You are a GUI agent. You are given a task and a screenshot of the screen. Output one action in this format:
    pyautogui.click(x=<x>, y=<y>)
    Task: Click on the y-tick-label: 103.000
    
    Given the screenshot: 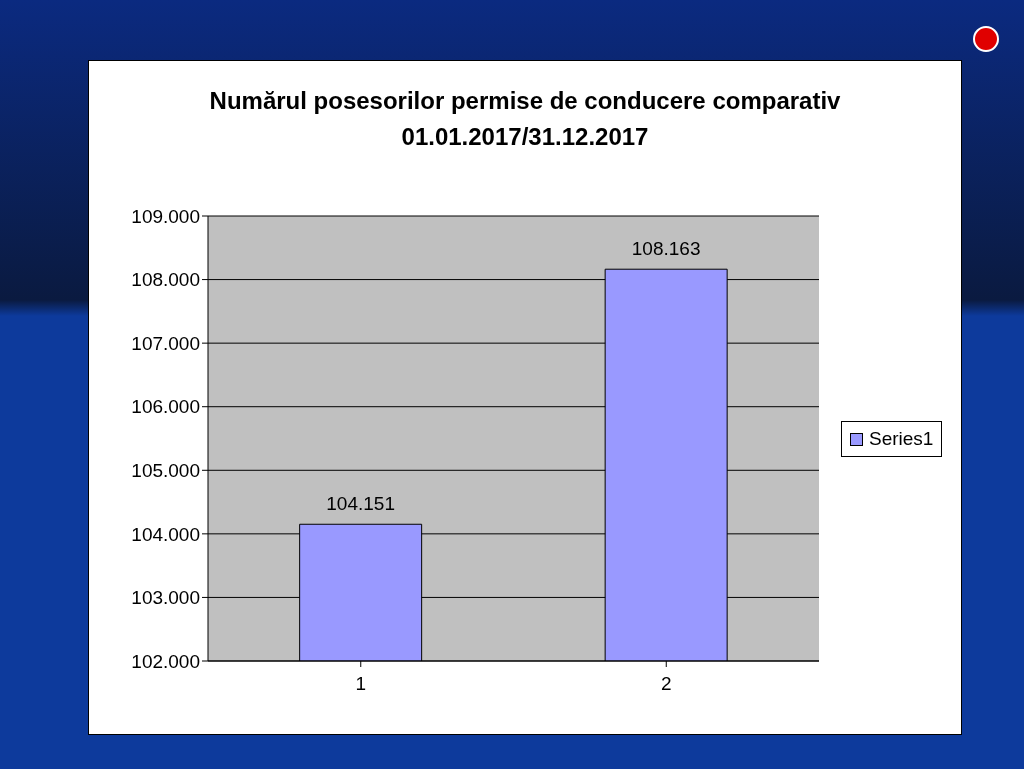 What is the action you would take?
    pyautogui.click(x=165, y=598)
    